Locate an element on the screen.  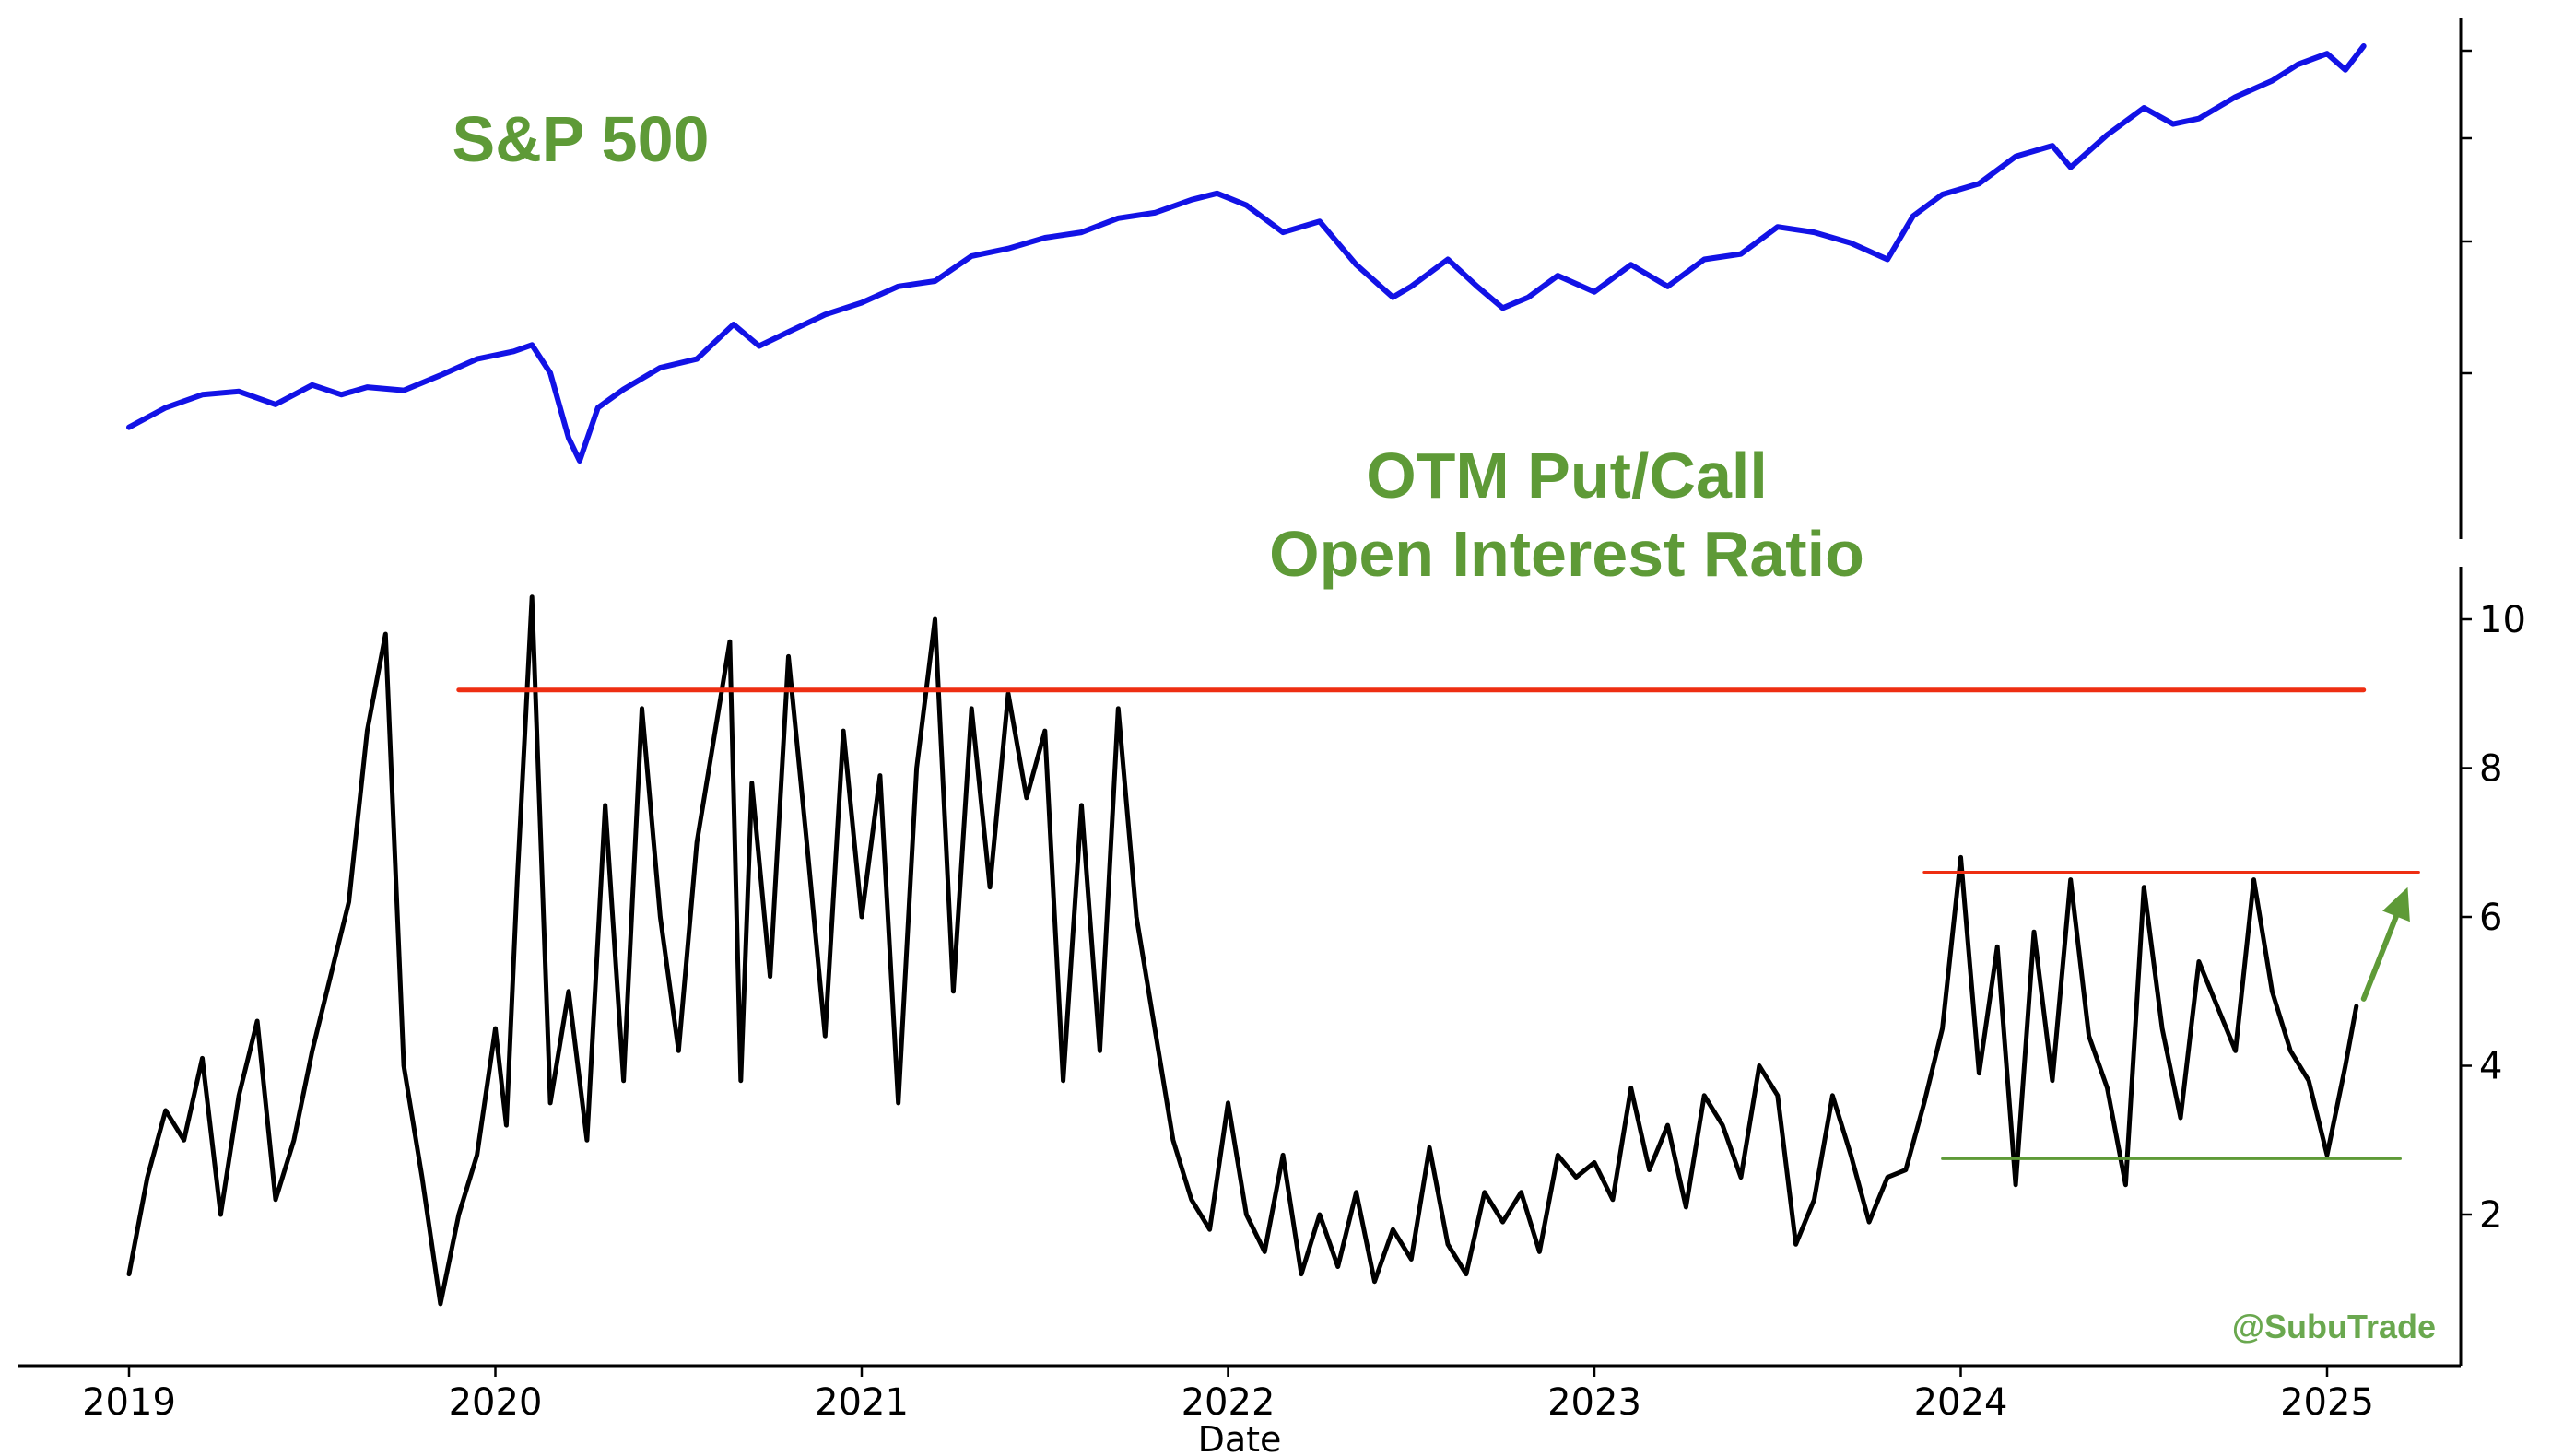
sp500-y-ticks is located at coordinates (2466, 212).